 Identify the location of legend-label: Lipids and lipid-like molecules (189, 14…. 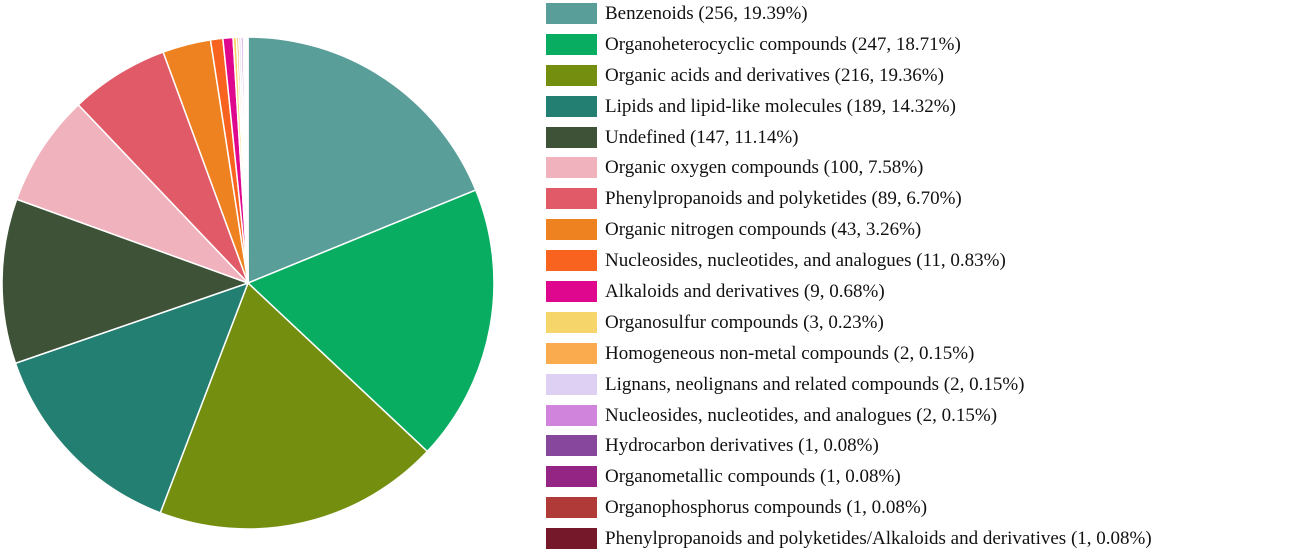
(780, 106).